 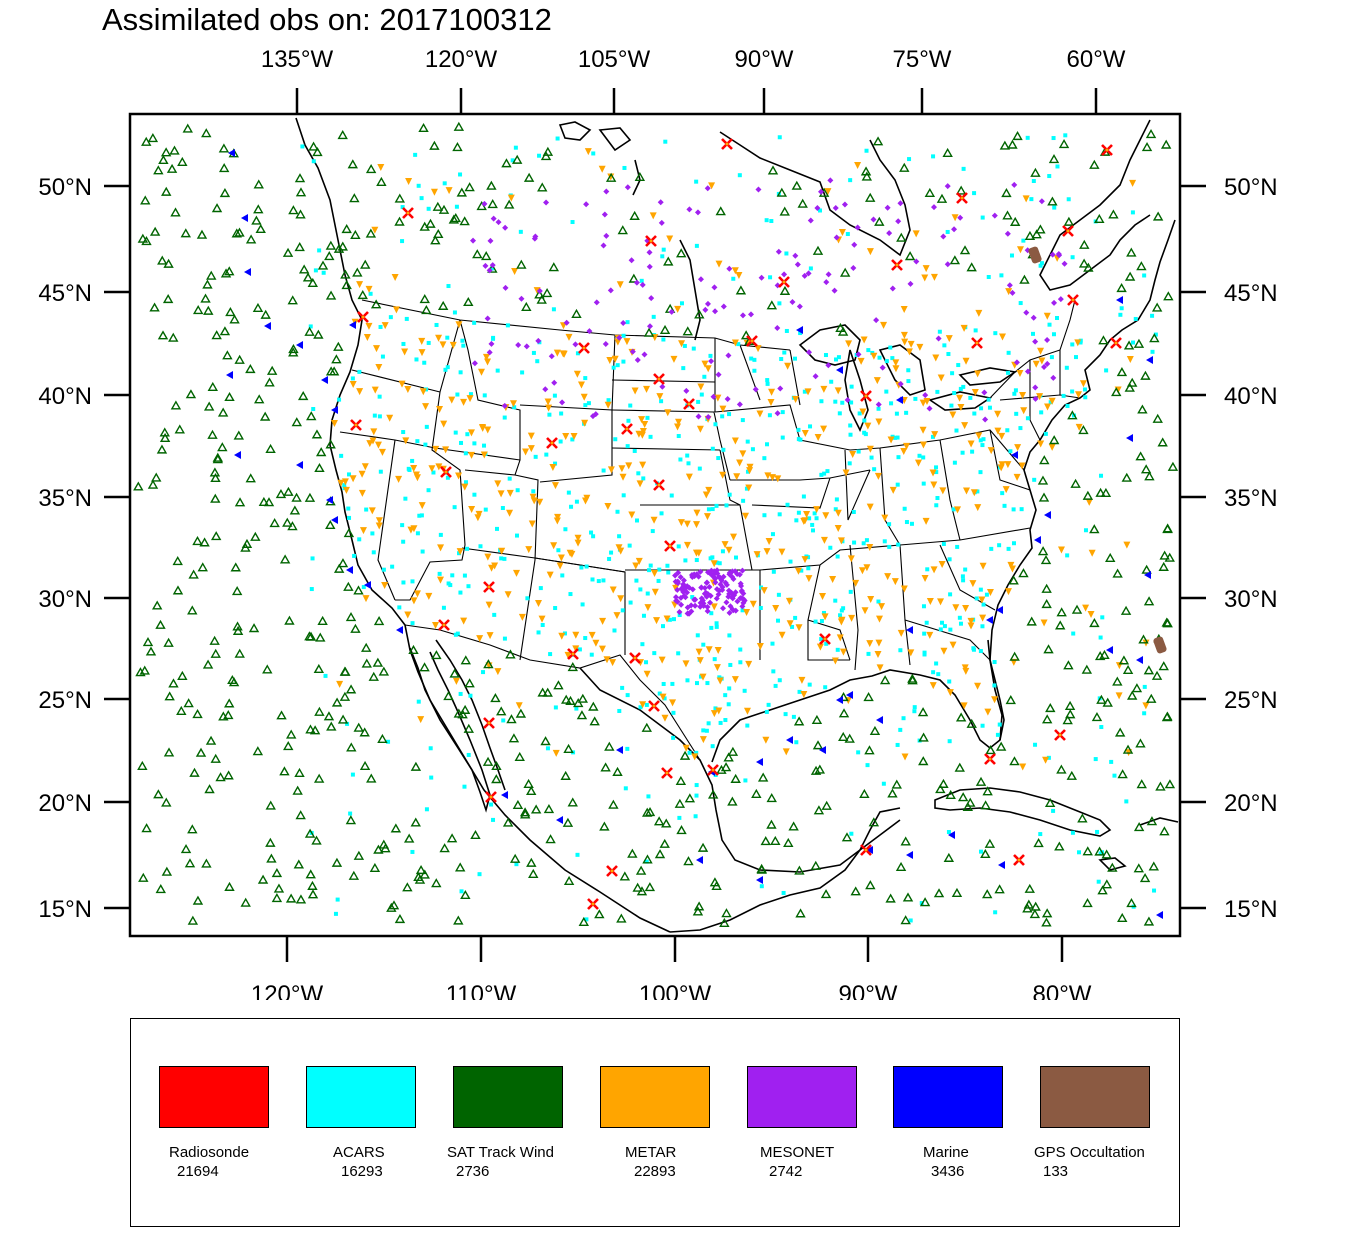 I want to click on left-tick-label: 20°N, so click(x=65, y=803).